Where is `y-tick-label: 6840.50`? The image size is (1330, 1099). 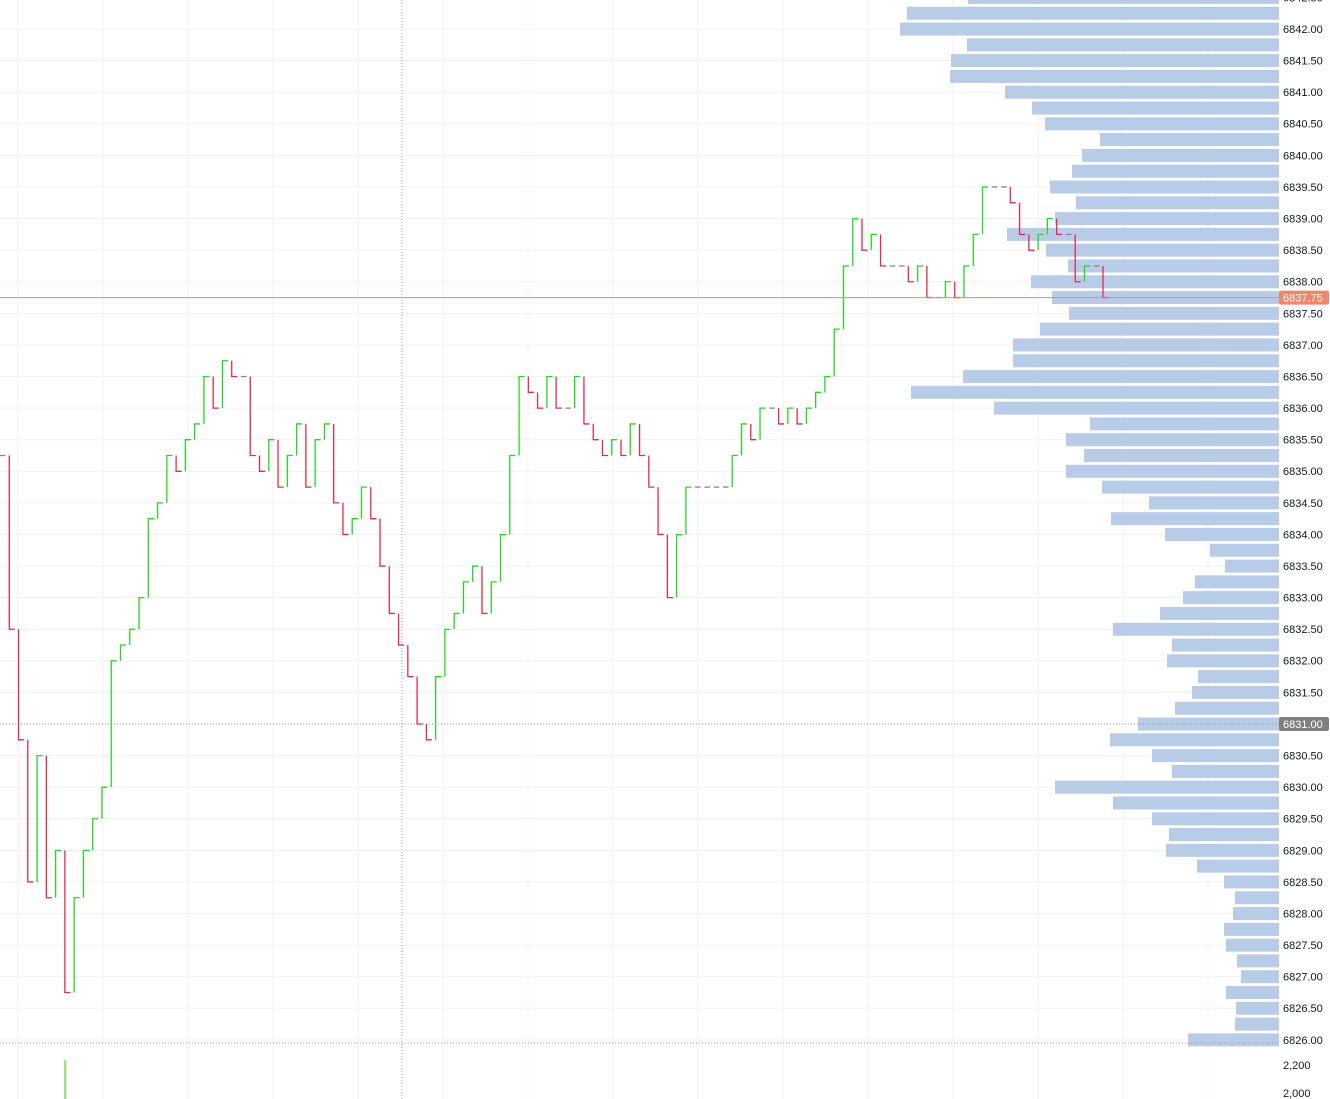 y-tick-label: 6840.50 is located at coordinates (1303, 125).